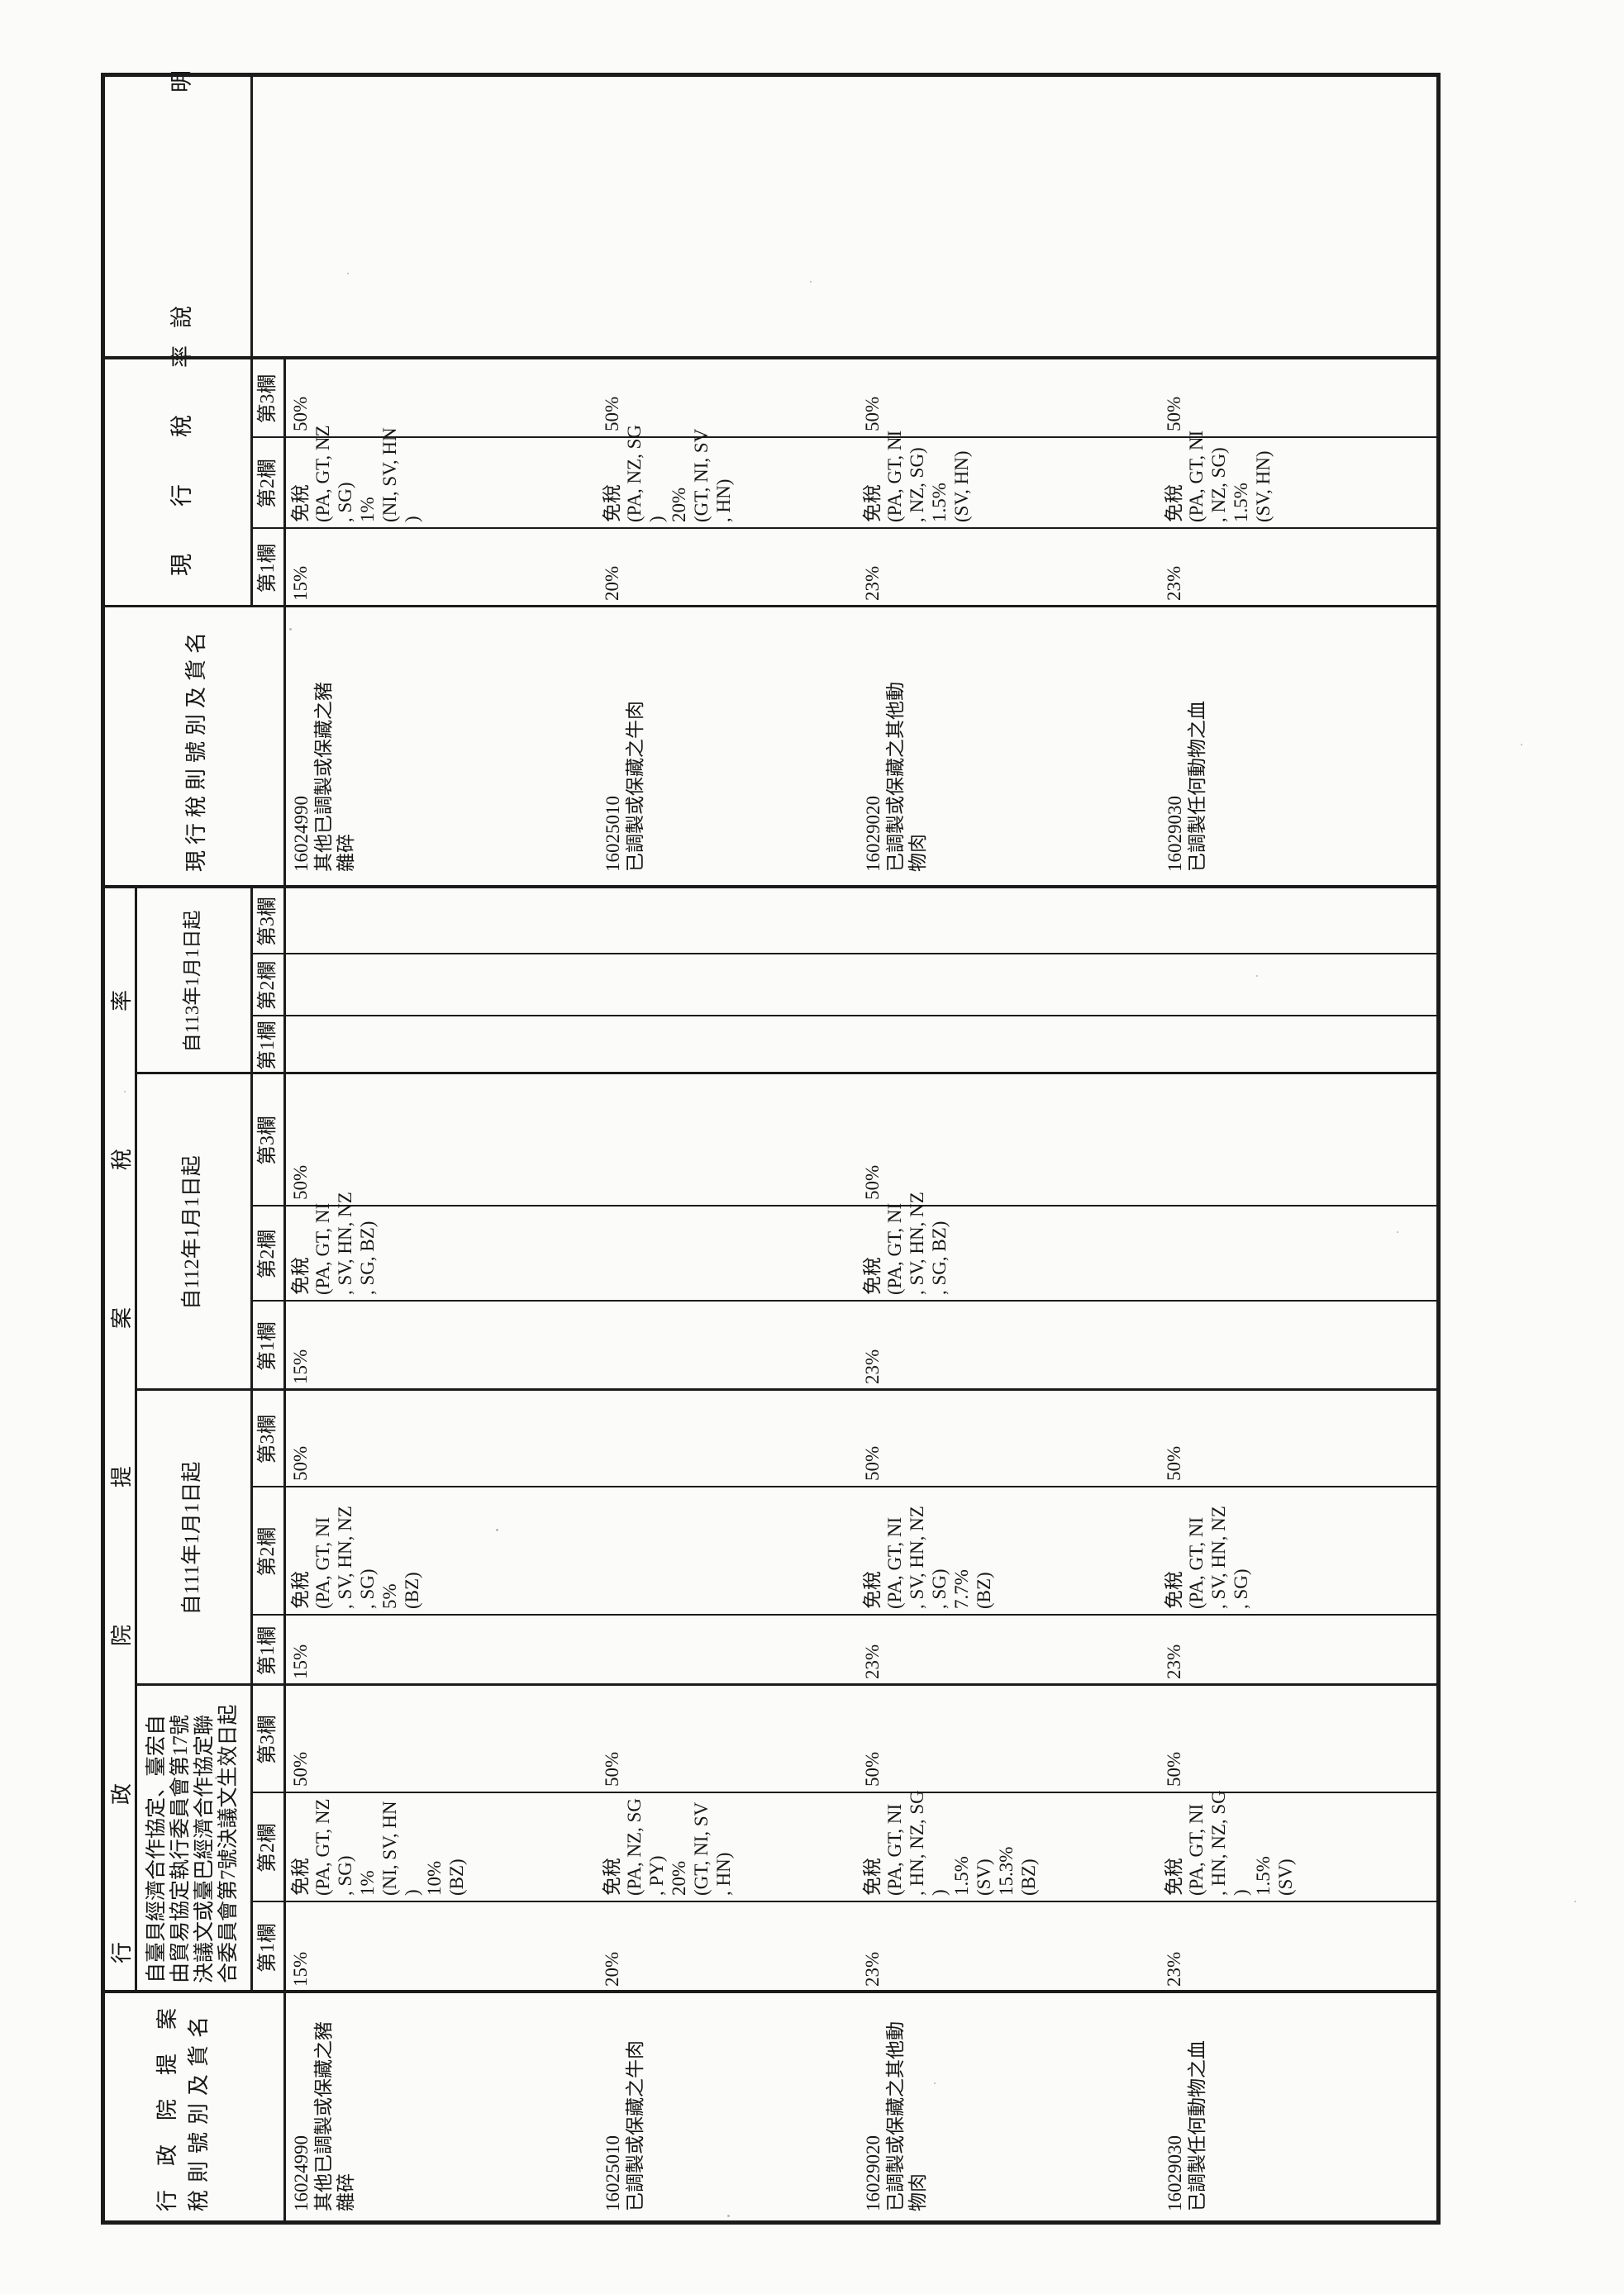  I want to click on proposal-rate-group-title: 行政院提案稅率, so click(122, 1407).